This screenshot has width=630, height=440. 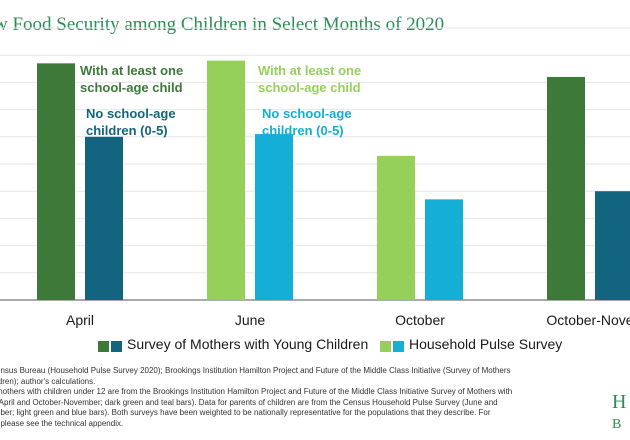 What do you see at coordinates (588, 320) in the screenshot?
I see `x-tick-label: October-Nove` at bounding box center [588, 320].